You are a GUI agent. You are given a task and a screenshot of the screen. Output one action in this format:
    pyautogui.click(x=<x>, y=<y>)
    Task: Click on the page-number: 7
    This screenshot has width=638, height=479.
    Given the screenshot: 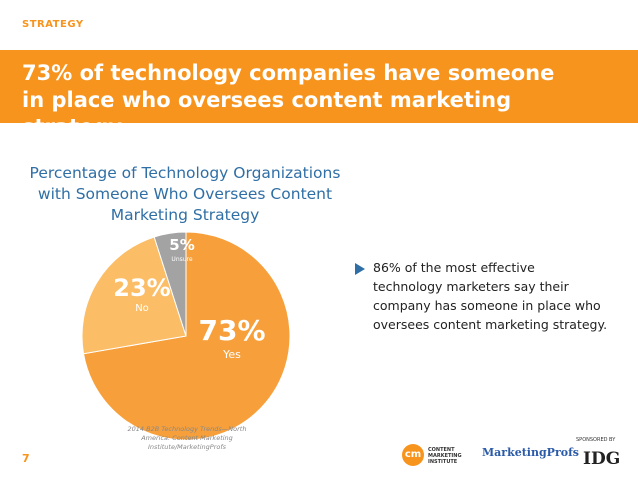 What is the action you would take?
    pyautogui.click(x=26, y=458)
    